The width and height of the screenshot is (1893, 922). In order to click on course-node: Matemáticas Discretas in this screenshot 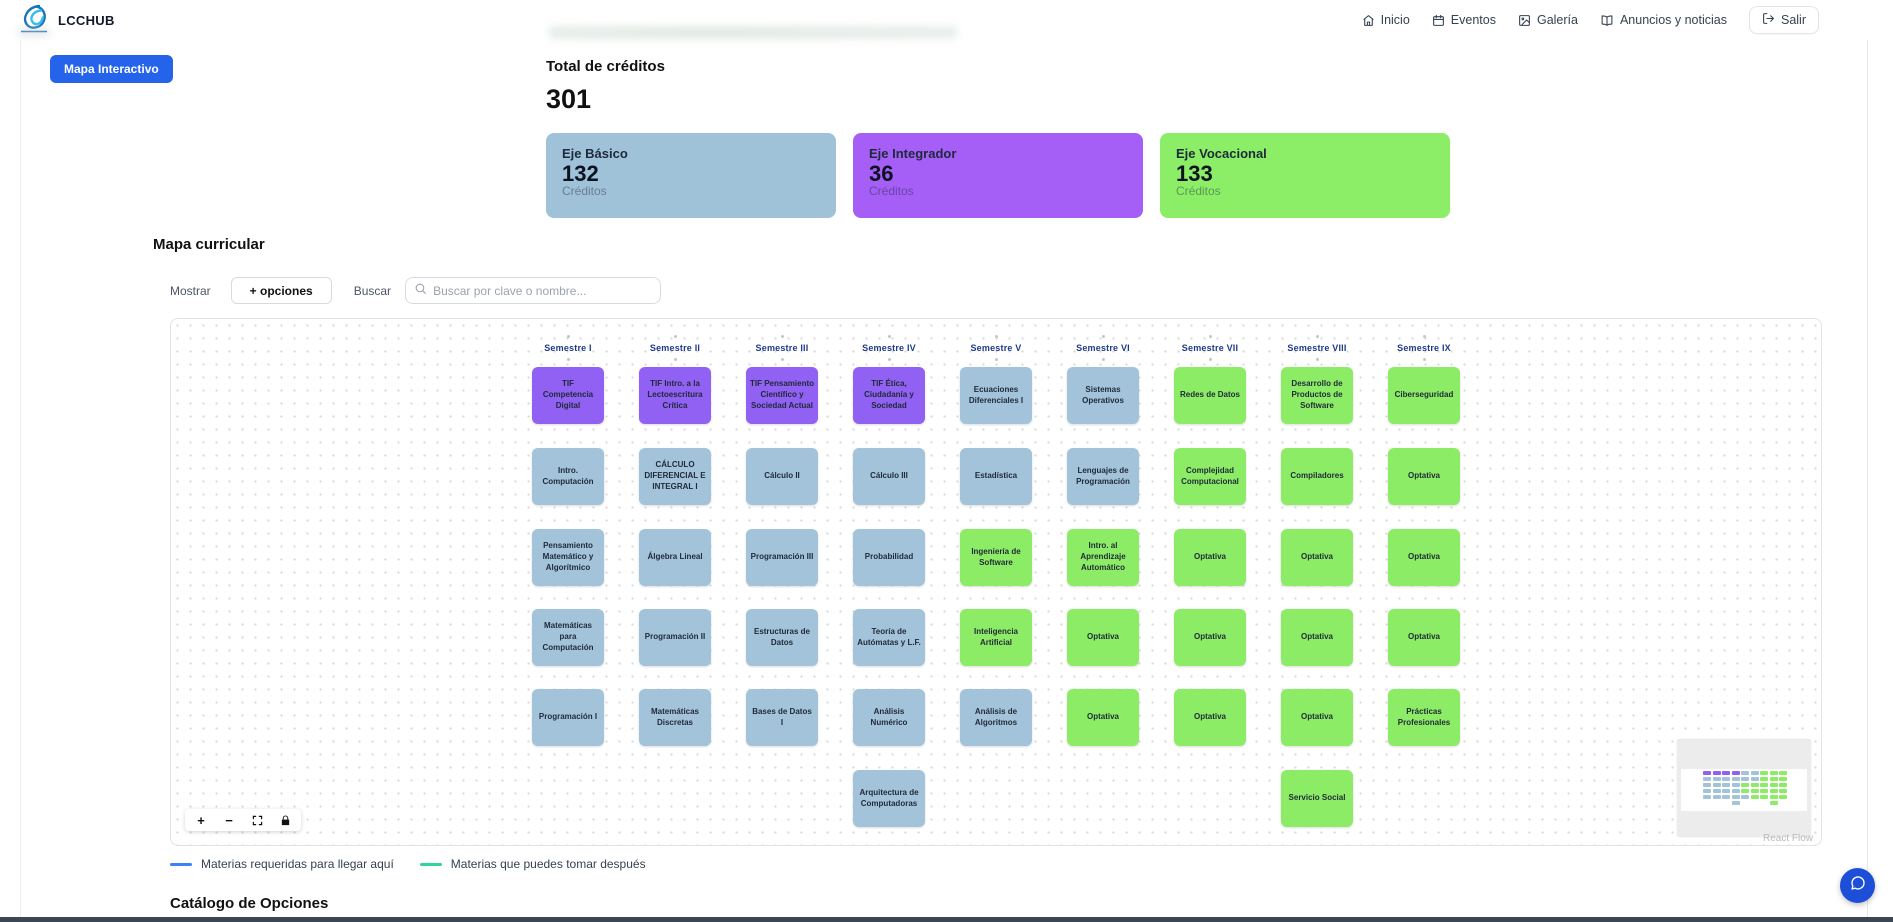, I will do `click(675, 717)`.